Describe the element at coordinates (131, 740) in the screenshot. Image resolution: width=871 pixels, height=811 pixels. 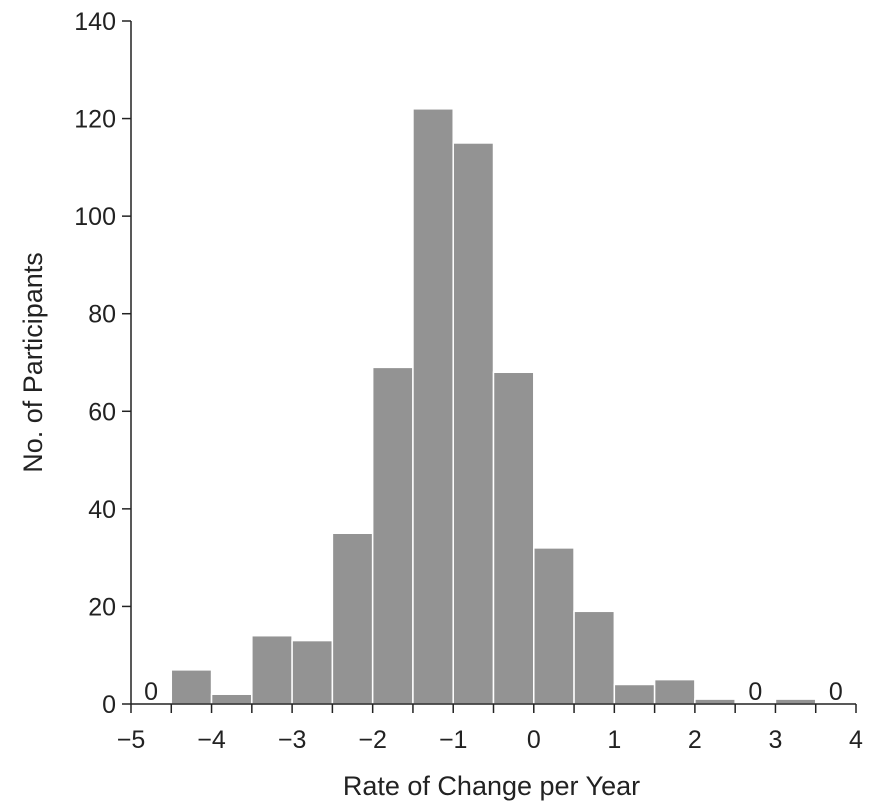
I see `x-tick-label: −5` at that location.